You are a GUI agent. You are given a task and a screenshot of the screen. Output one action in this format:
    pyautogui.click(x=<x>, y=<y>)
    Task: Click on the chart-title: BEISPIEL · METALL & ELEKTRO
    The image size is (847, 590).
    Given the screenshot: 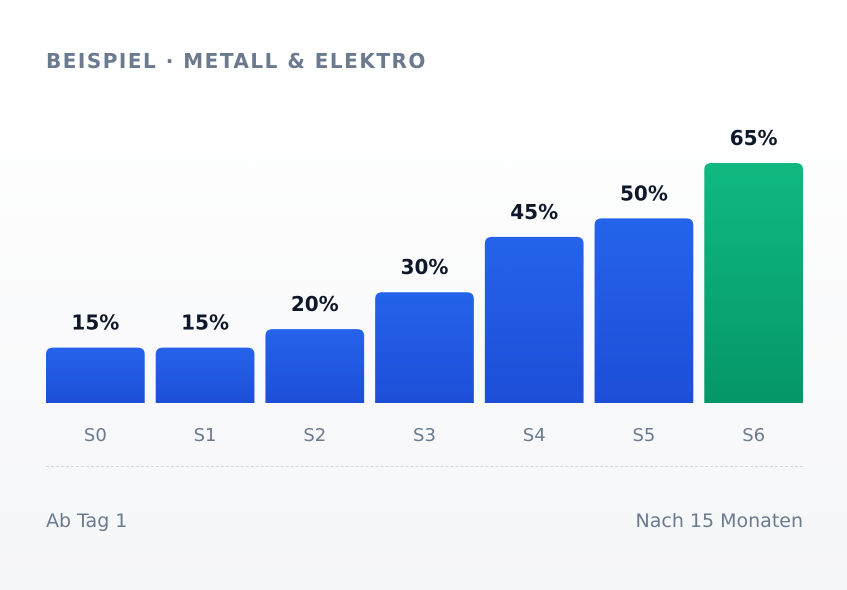 What is the action you would take?
    pyautogui.click(x=236, y=61)
    